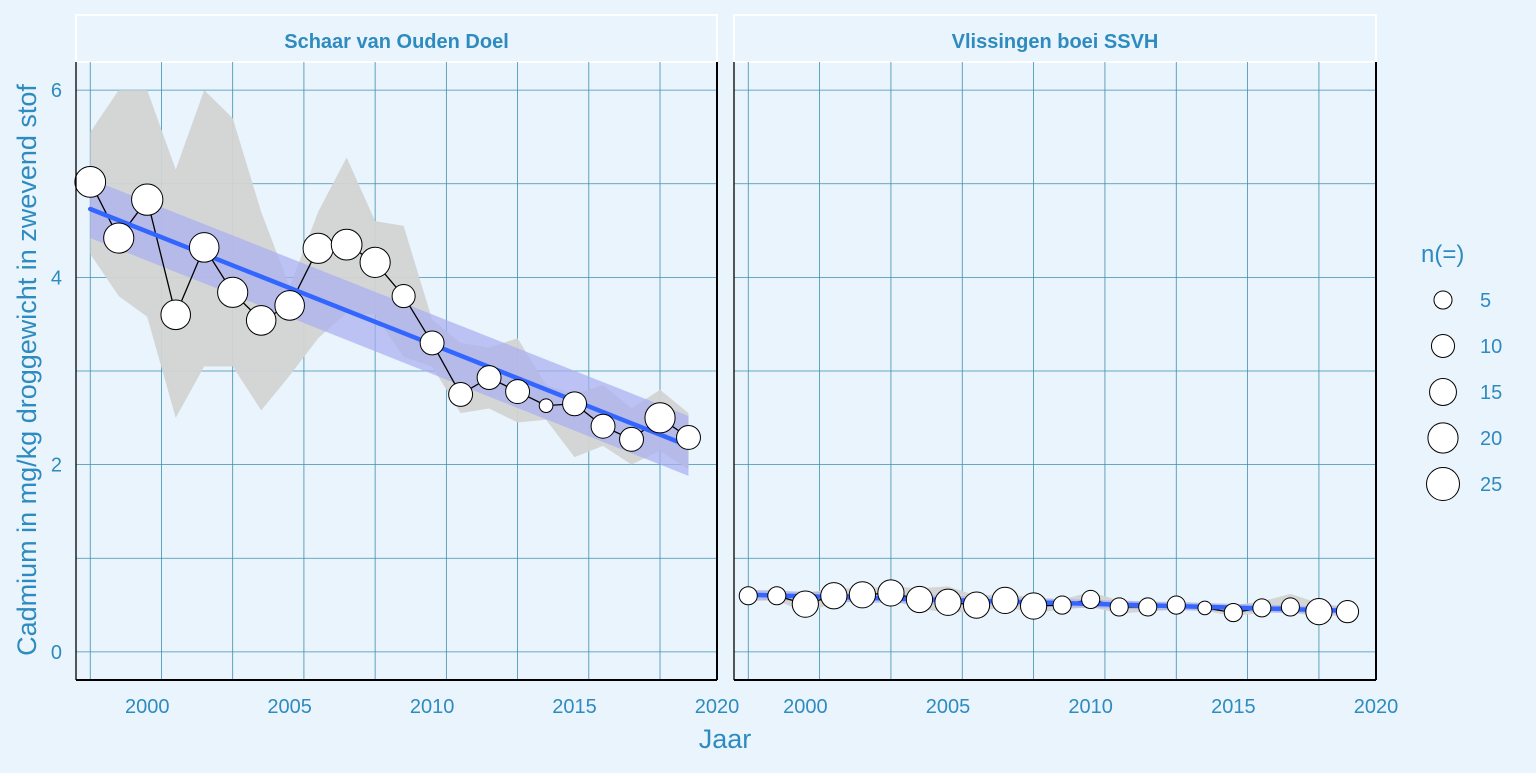 This screenshot has height=773, width=1536. What do you see at coordinates (725, 739) in the screenshot?
I see `x-axis-title: Jaar` at bounding box center [725, 739].